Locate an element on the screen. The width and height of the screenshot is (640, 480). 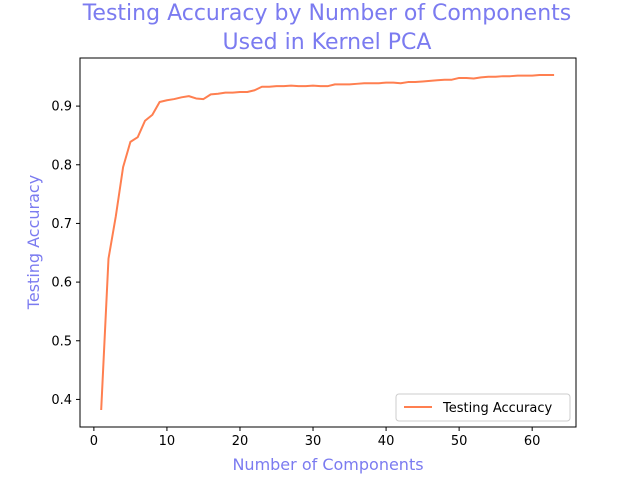
x-axis-label: Number of Components is located at coordinates (327, 464).